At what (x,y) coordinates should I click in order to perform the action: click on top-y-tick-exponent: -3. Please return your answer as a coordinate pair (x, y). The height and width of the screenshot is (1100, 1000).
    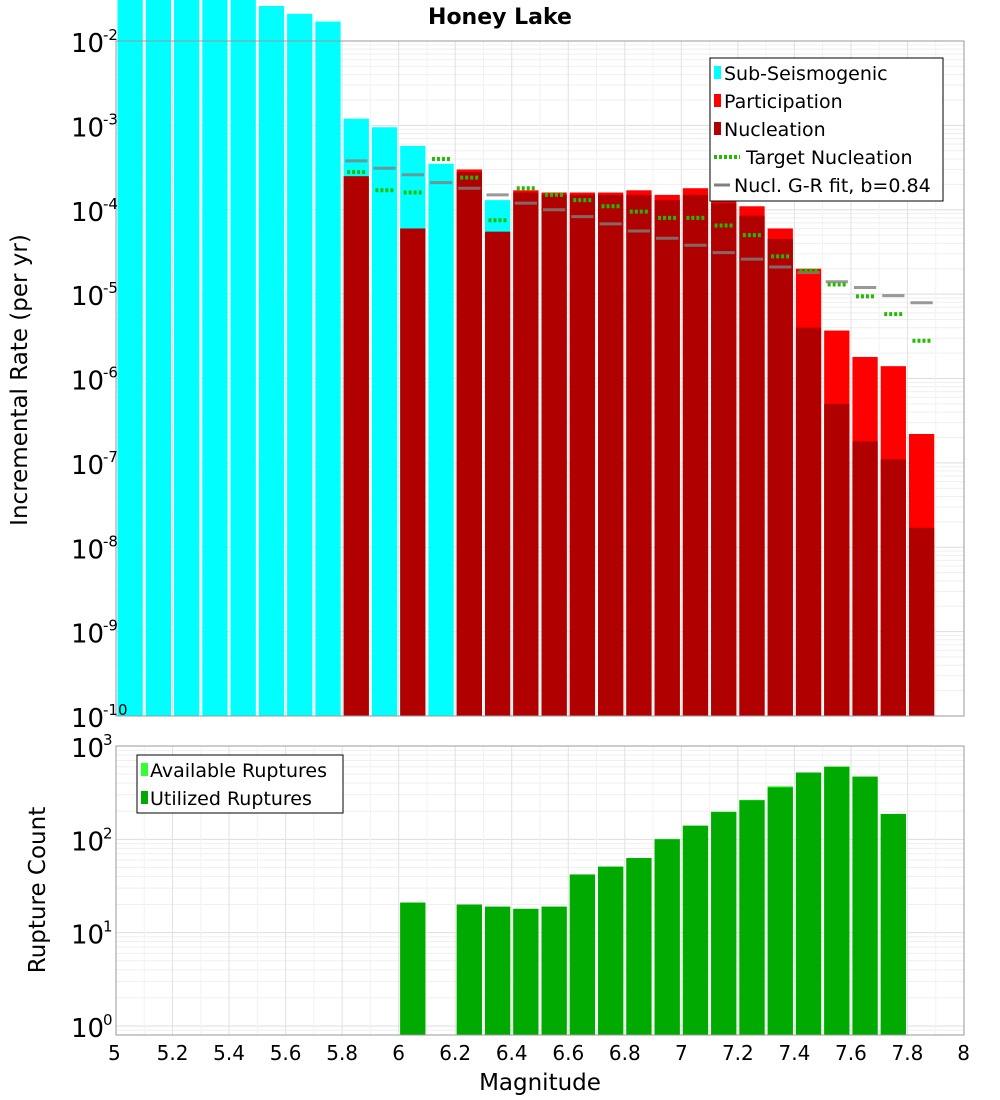
    Looking at the image, I should click on (110, 119).